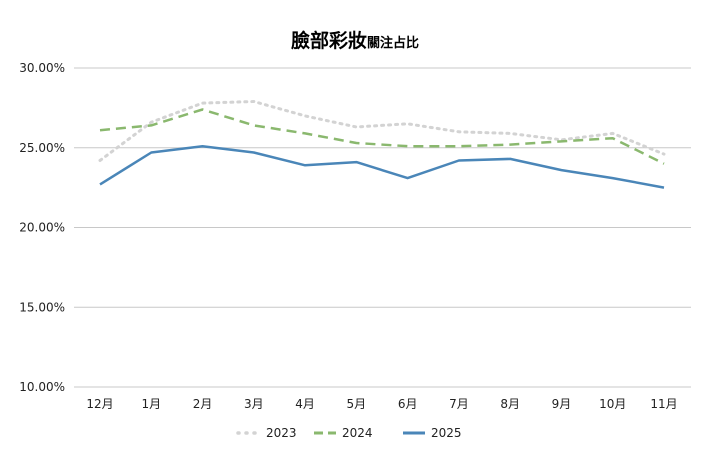 The width and height of the screenshot is (710, 456). Describe the element at coordinates (663, 404) in the screenshot. I see `x-tick-label: 11月` at that location.